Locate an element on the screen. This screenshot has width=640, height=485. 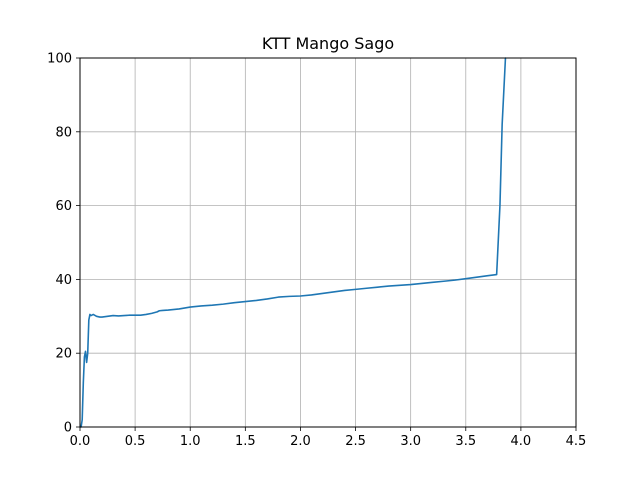
chart-title: KTT Mango Sago is located at coordinates (328, 43).